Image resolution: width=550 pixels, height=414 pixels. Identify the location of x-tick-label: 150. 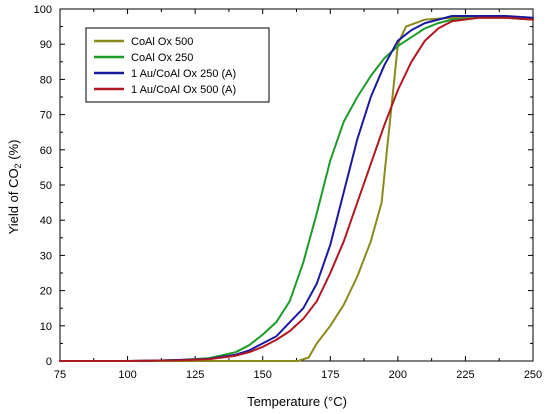
(263, 375).